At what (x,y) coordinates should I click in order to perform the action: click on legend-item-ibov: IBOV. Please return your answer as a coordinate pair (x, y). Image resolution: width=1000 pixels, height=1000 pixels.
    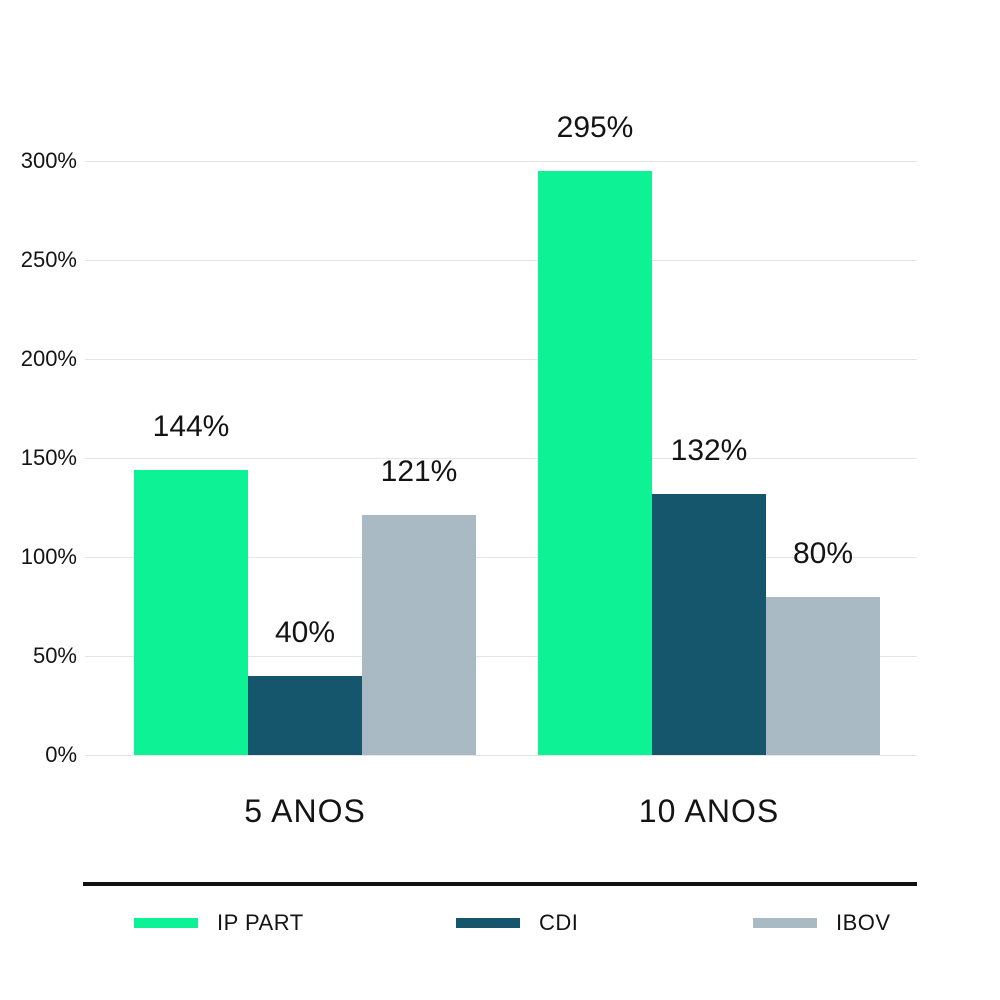
    Looking at the image, I should click on (822, 923).